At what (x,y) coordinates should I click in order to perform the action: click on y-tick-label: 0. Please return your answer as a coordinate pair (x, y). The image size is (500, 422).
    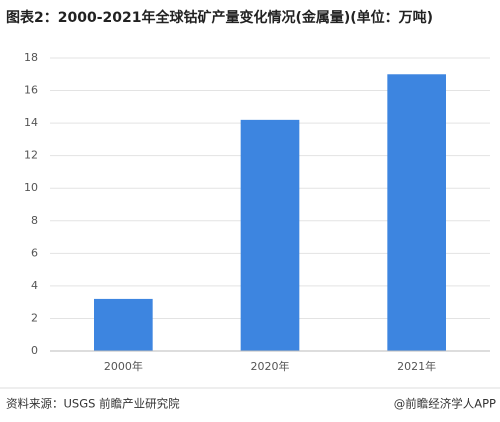
    Looking at the image, I should click on (34, 350).